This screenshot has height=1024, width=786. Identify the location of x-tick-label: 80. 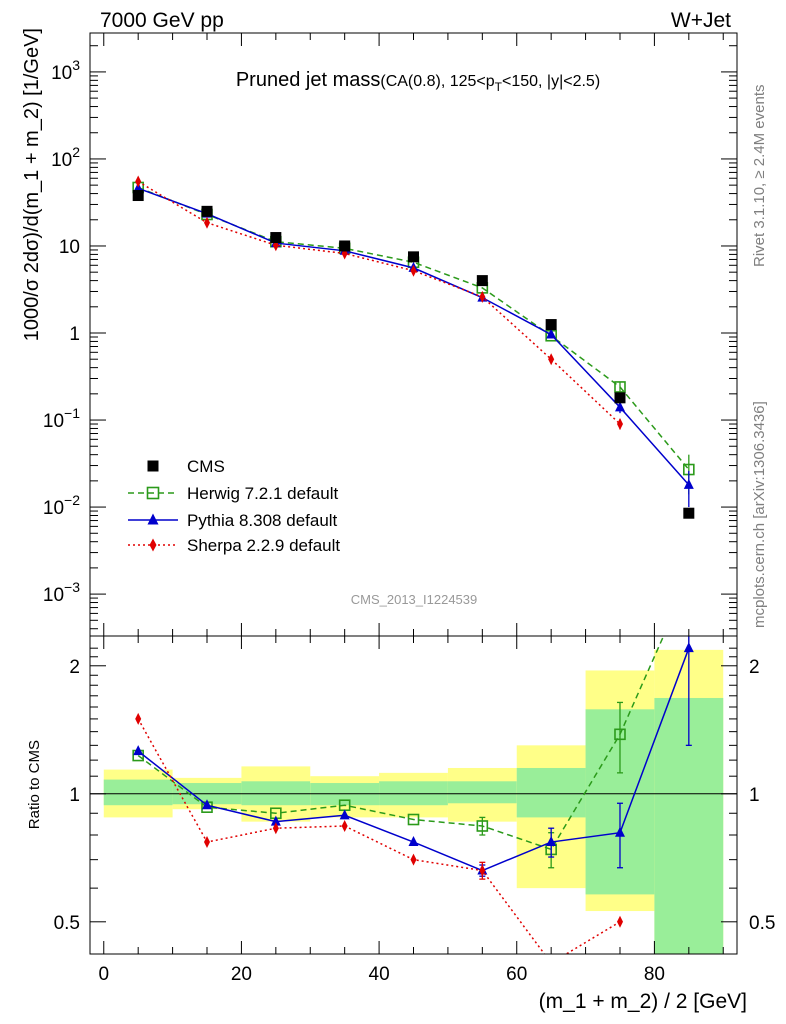
(654, 974).